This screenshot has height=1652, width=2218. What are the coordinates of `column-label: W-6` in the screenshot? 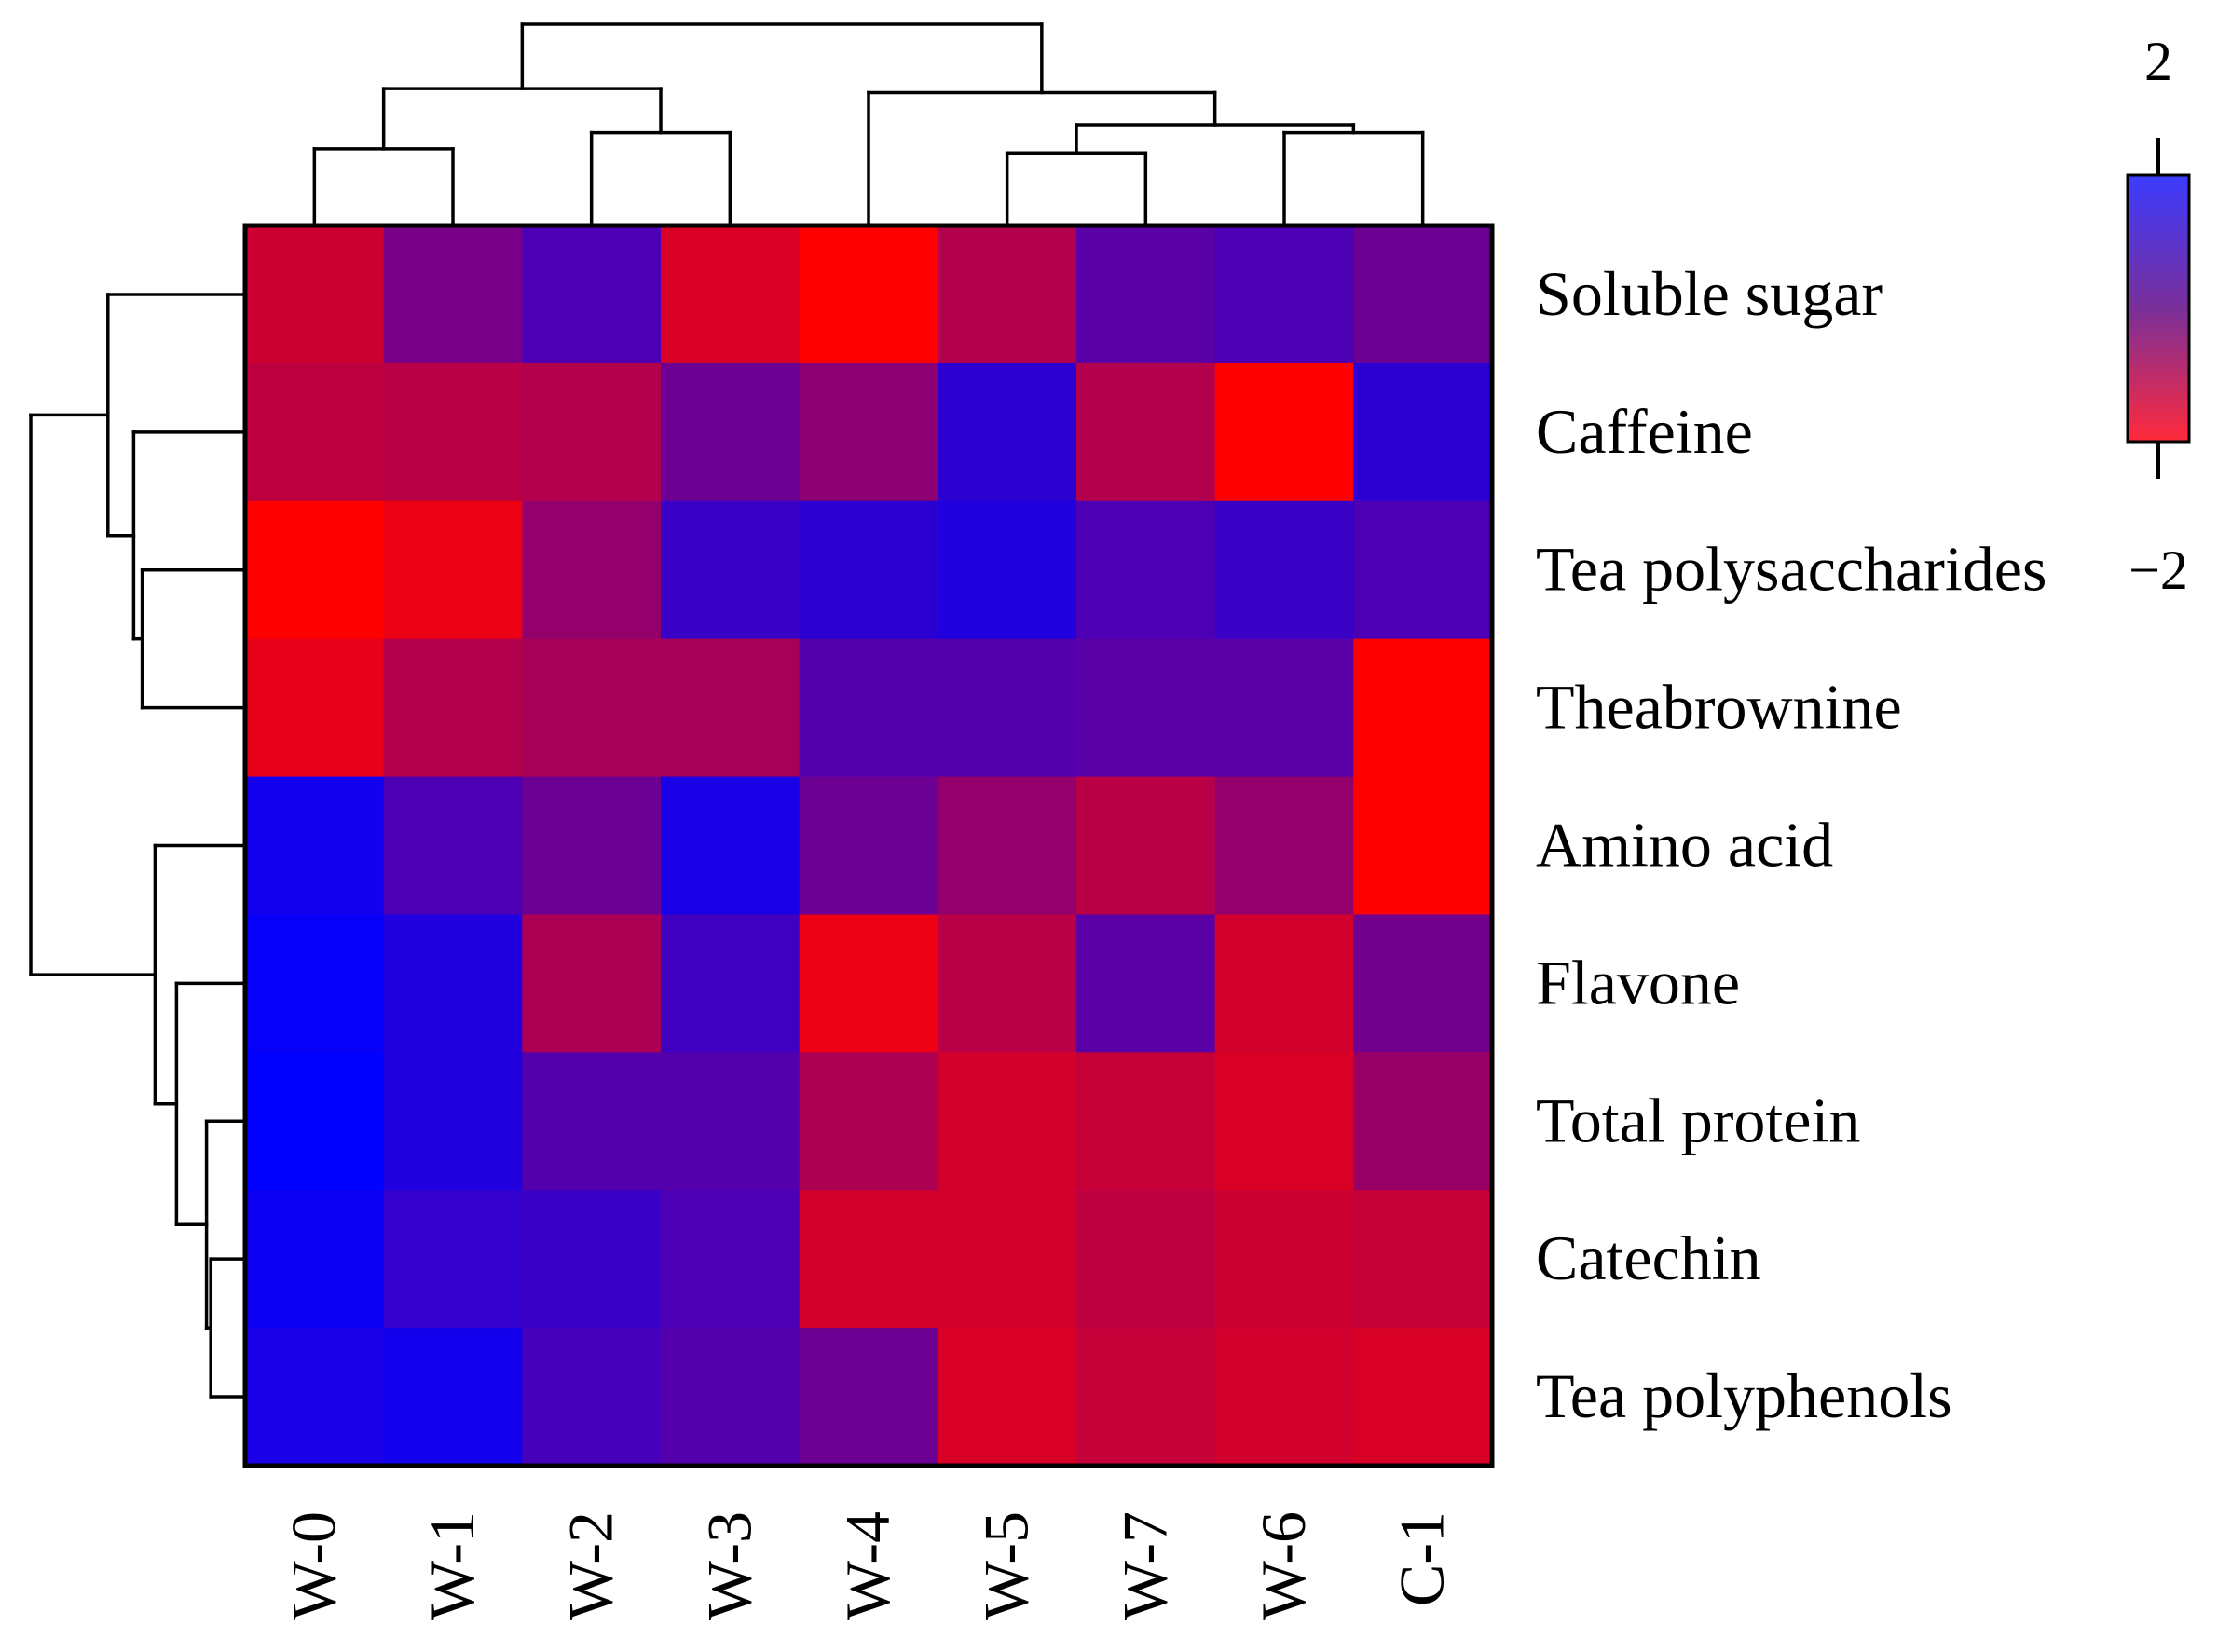 It's located at (1283, 1565).